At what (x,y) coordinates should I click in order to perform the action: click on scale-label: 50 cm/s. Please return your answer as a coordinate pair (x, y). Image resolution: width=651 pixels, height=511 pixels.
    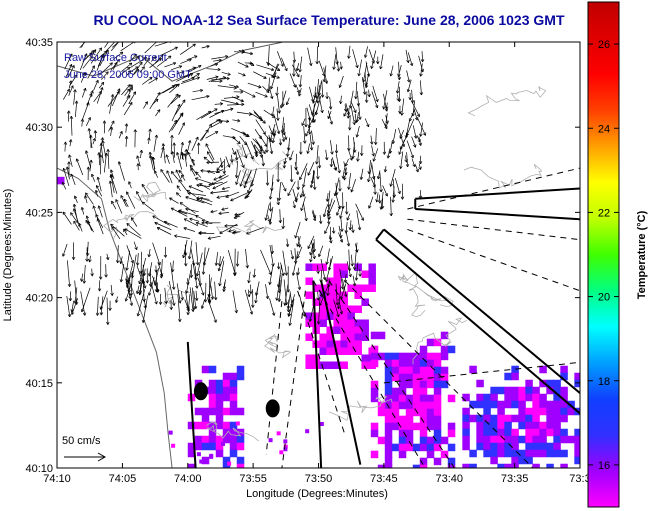
    Looking at the image, I should click on (81, 441).